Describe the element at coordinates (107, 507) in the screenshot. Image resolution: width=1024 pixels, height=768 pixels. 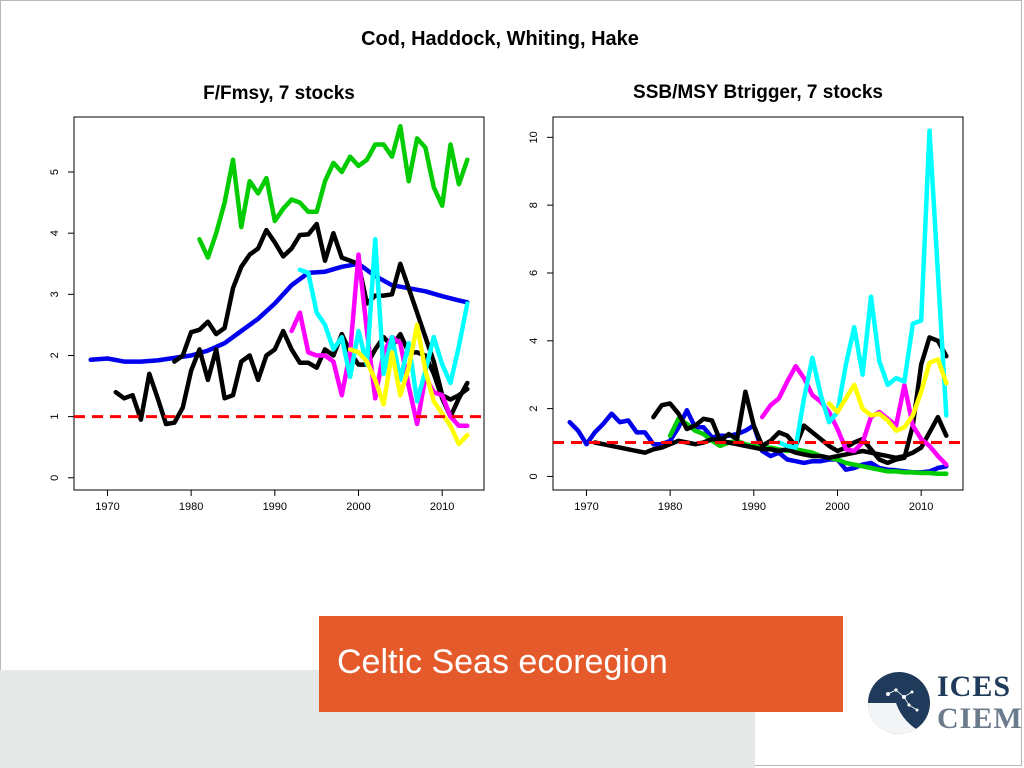
I see `left-x-tick-label: 1970` at that location.